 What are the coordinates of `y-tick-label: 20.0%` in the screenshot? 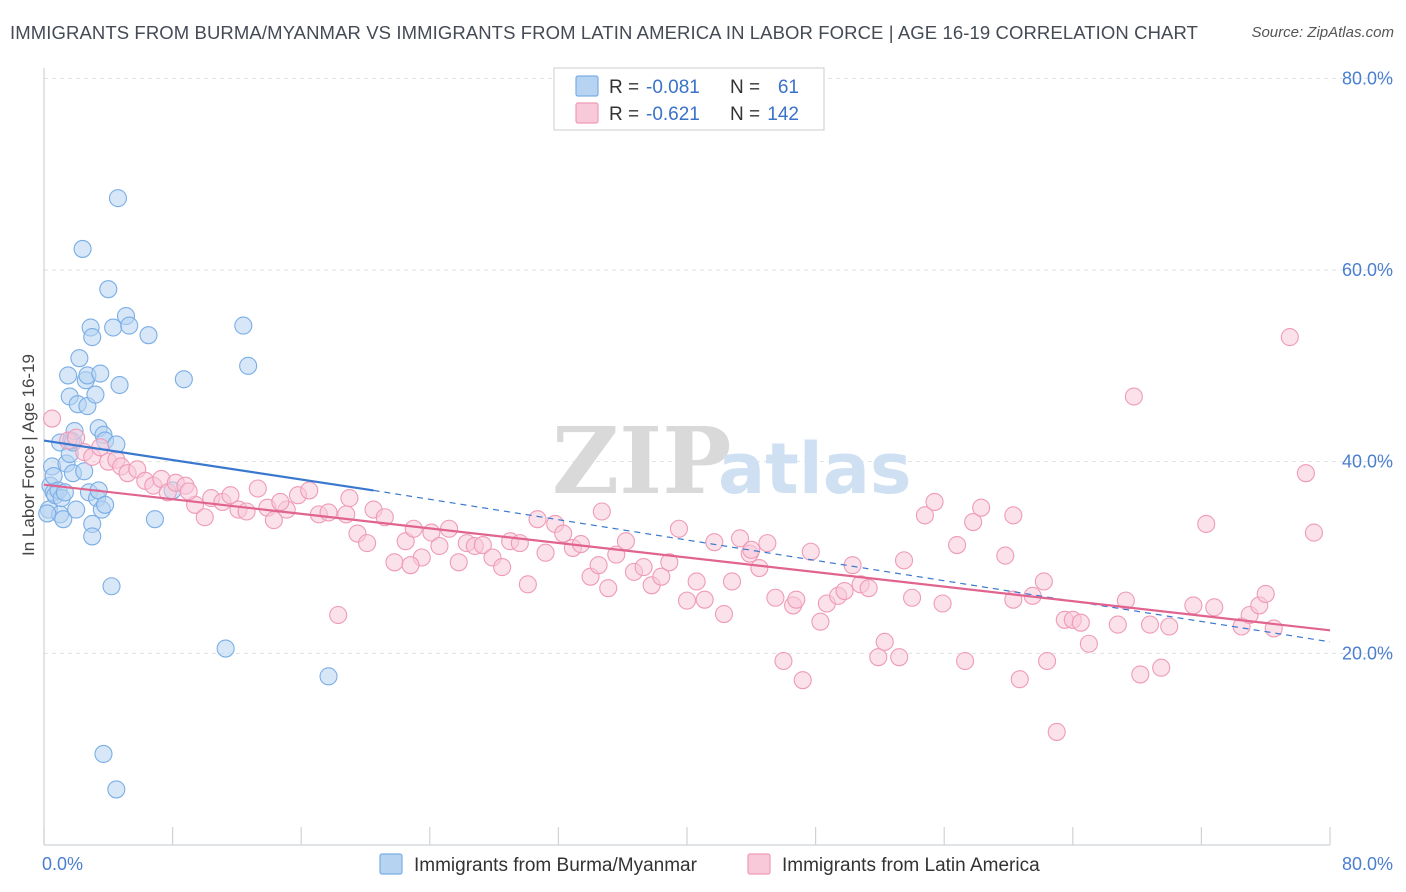 It's located at (1367, 653).